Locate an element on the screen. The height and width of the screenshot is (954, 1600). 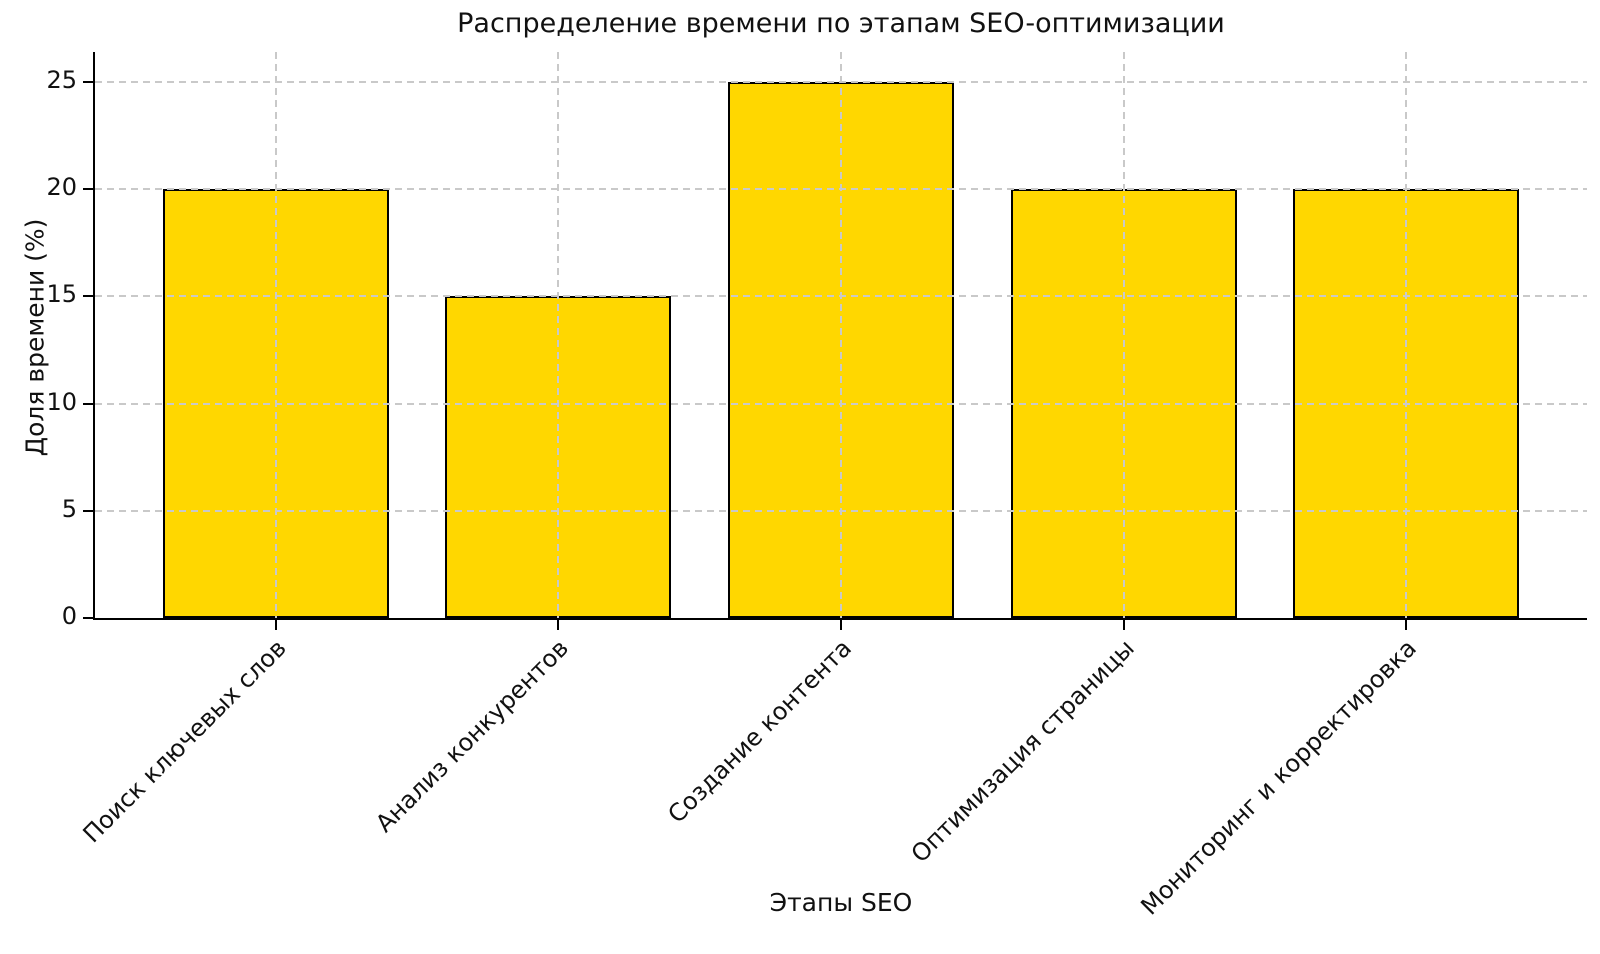
y-tick-label: 10 is located at coordinates (61, 401).